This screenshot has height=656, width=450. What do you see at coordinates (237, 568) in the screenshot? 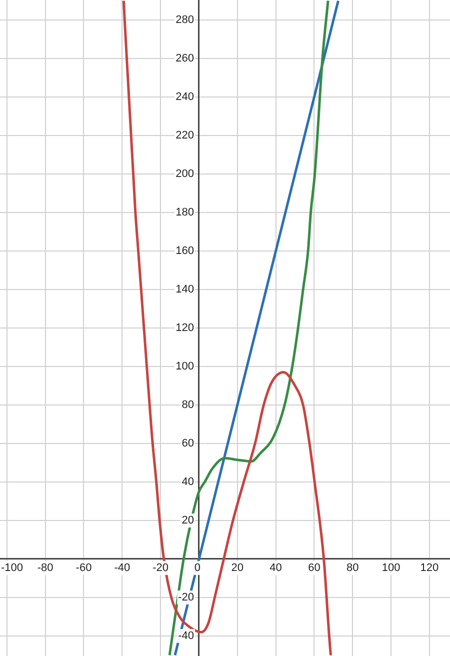
I see `x-tick-label: 20` at bounding box center [237, 568].